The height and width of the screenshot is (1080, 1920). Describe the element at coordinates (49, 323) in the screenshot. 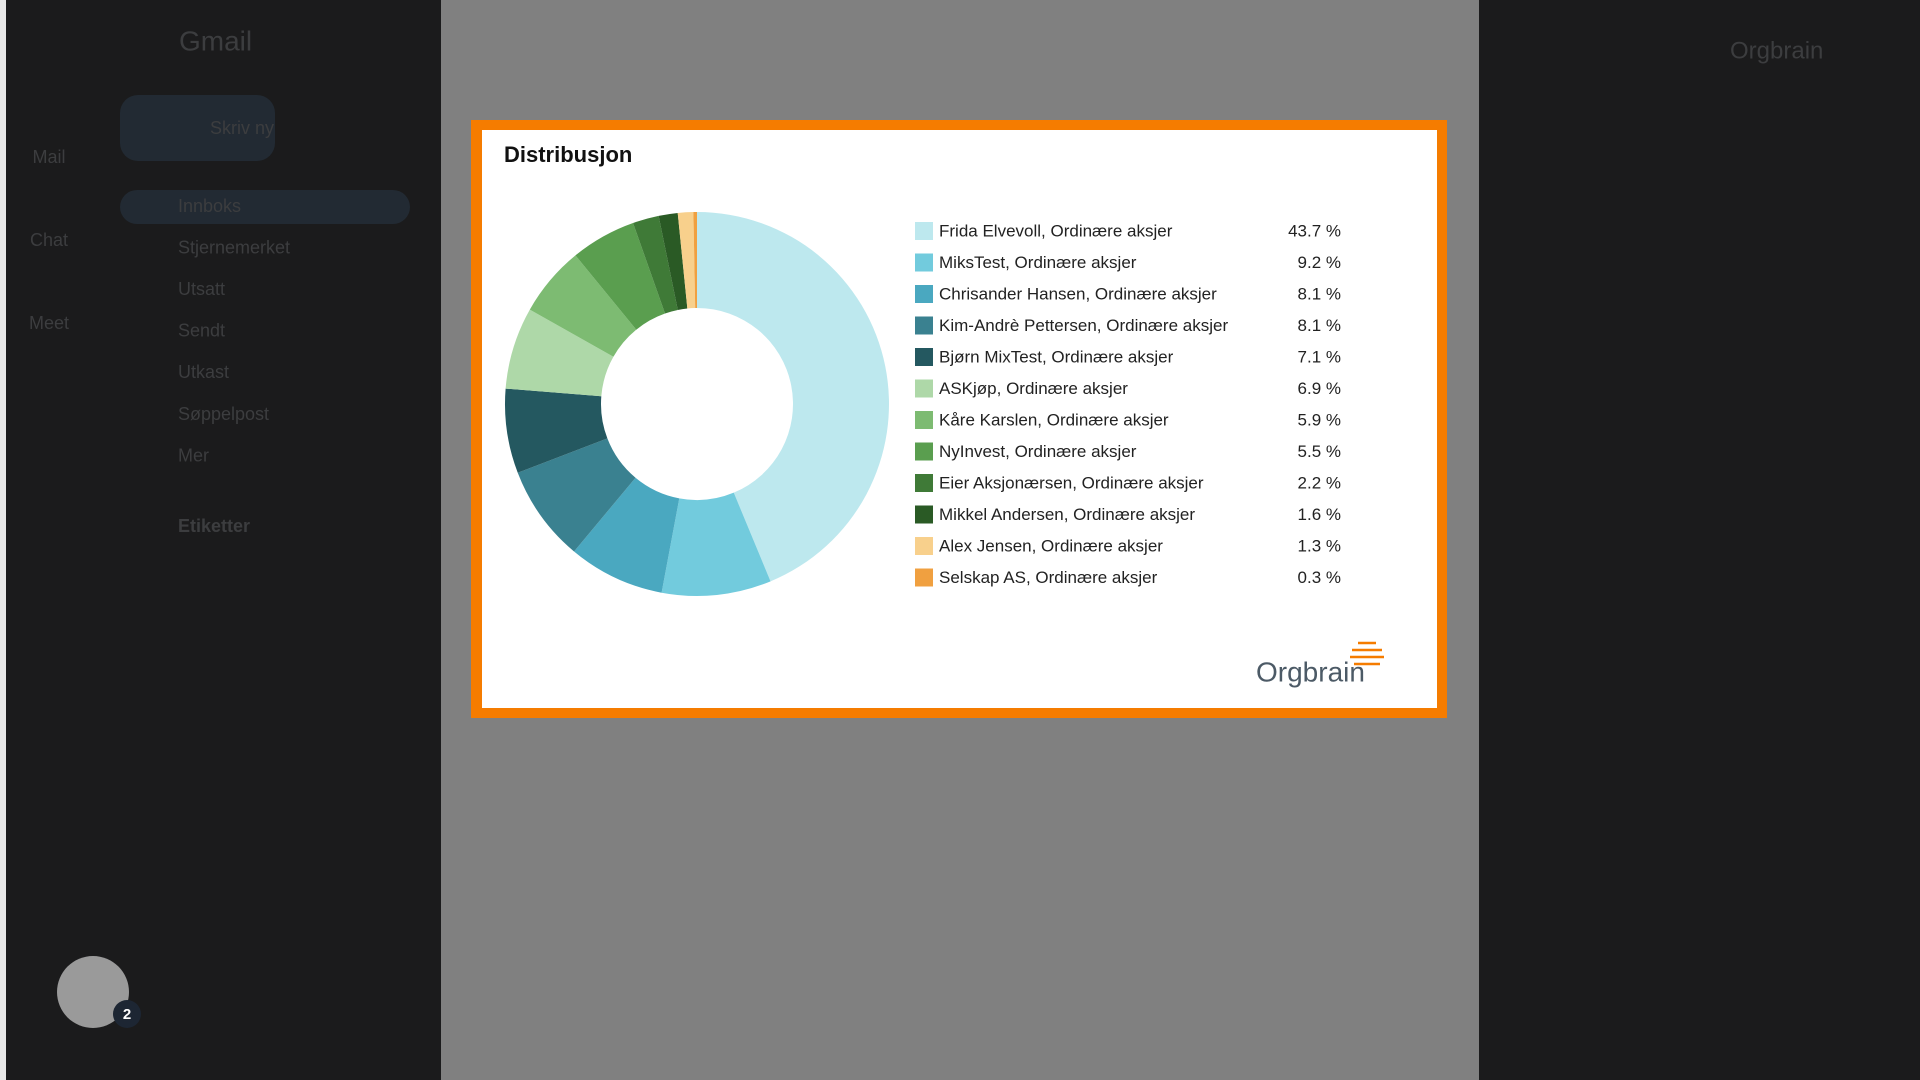

I see `rail-label: Meet` at that location.